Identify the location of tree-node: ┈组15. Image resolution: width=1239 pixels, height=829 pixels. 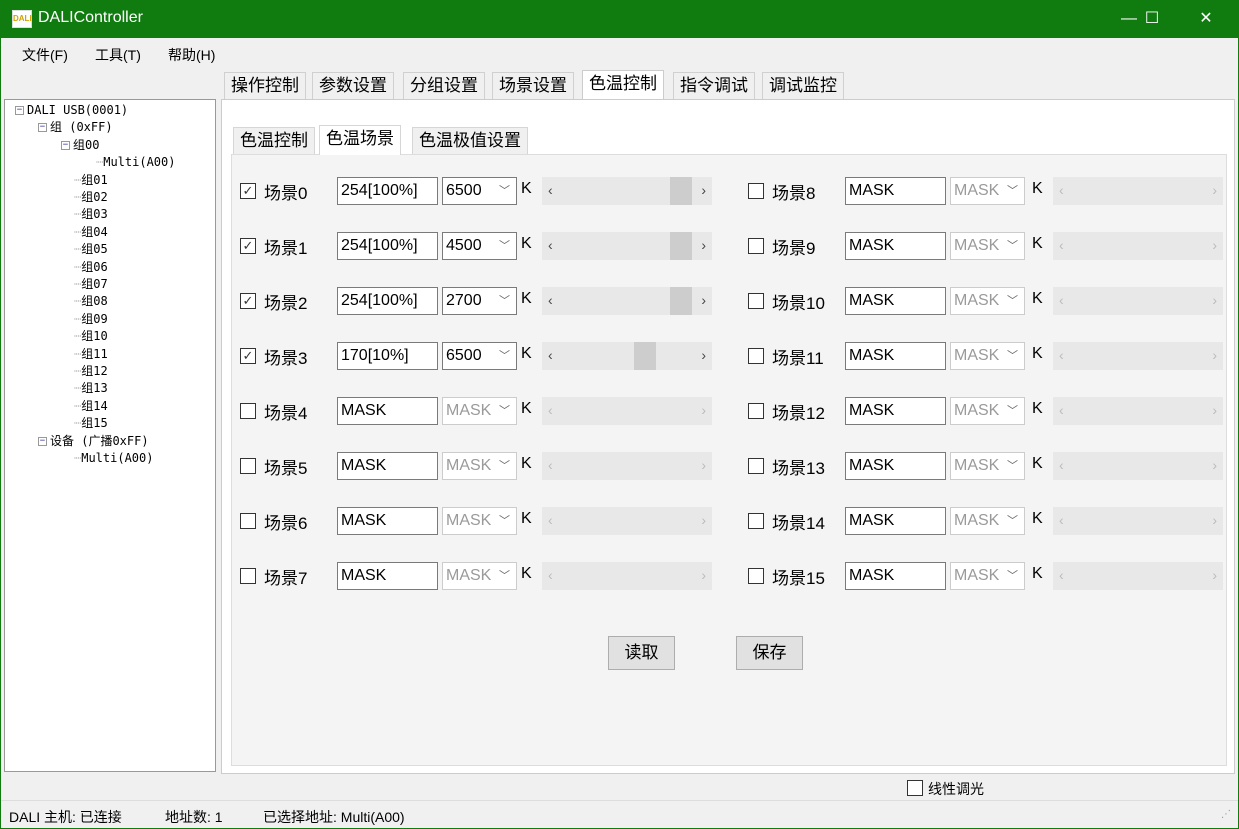
(91, 423).